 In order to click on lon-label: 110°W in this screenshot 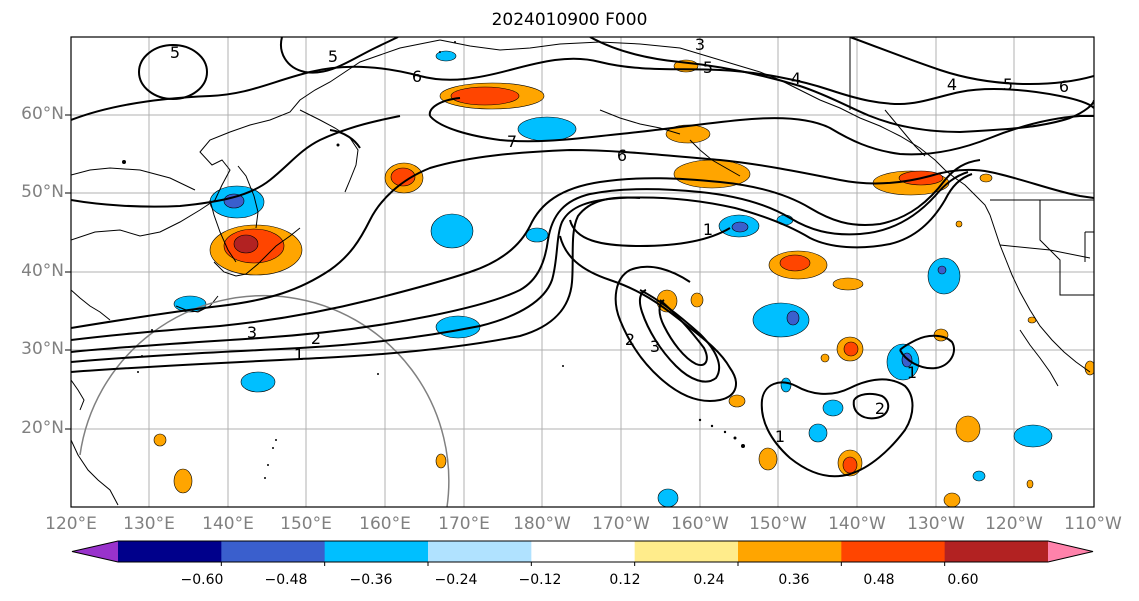, I will do `click(1093, 524)`.